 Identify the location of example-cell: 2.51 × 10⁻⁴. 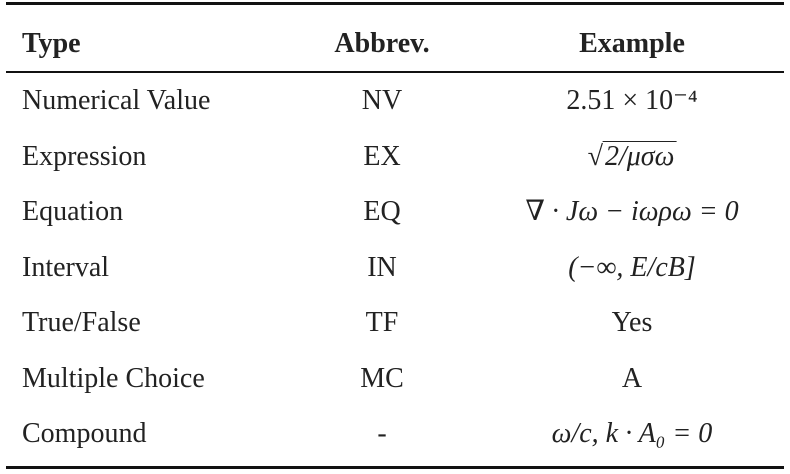
(632, 100).